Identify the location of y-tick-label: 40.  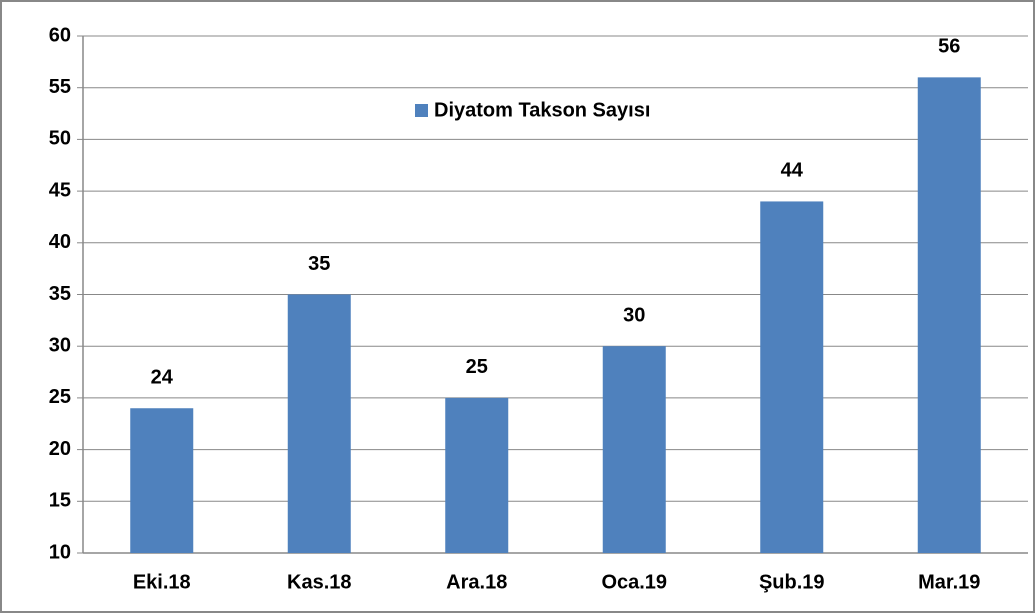
(60, 242).